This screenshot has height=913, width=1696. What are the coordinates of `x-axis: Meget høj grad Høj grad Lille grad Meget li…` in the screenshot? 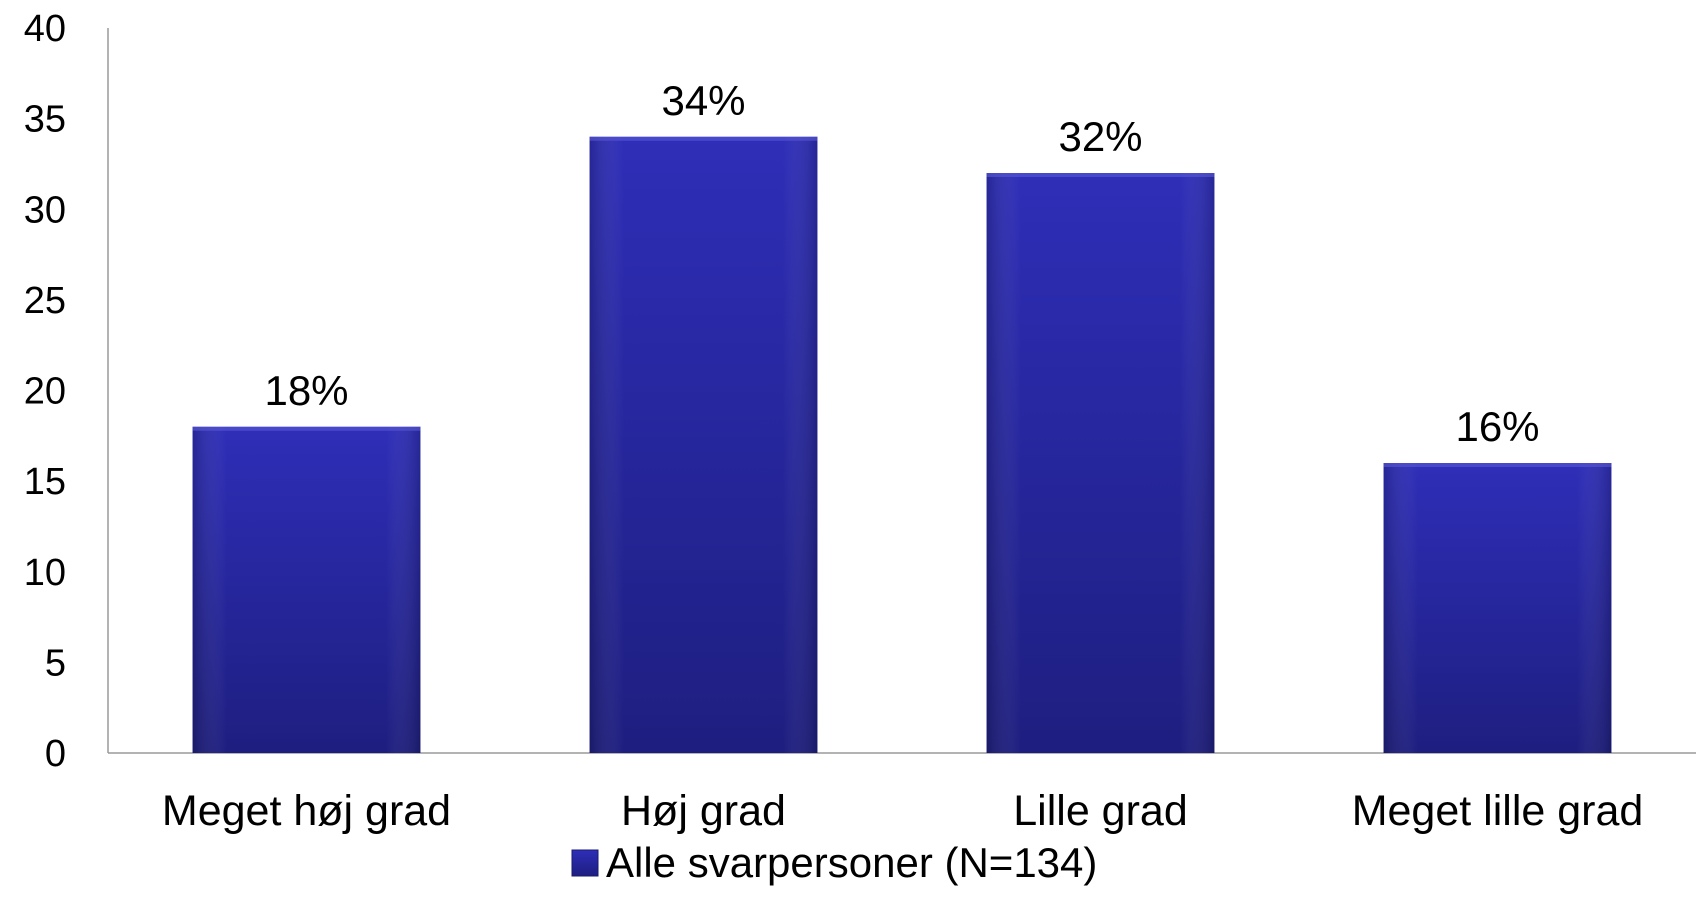 It's located at (902, 793).